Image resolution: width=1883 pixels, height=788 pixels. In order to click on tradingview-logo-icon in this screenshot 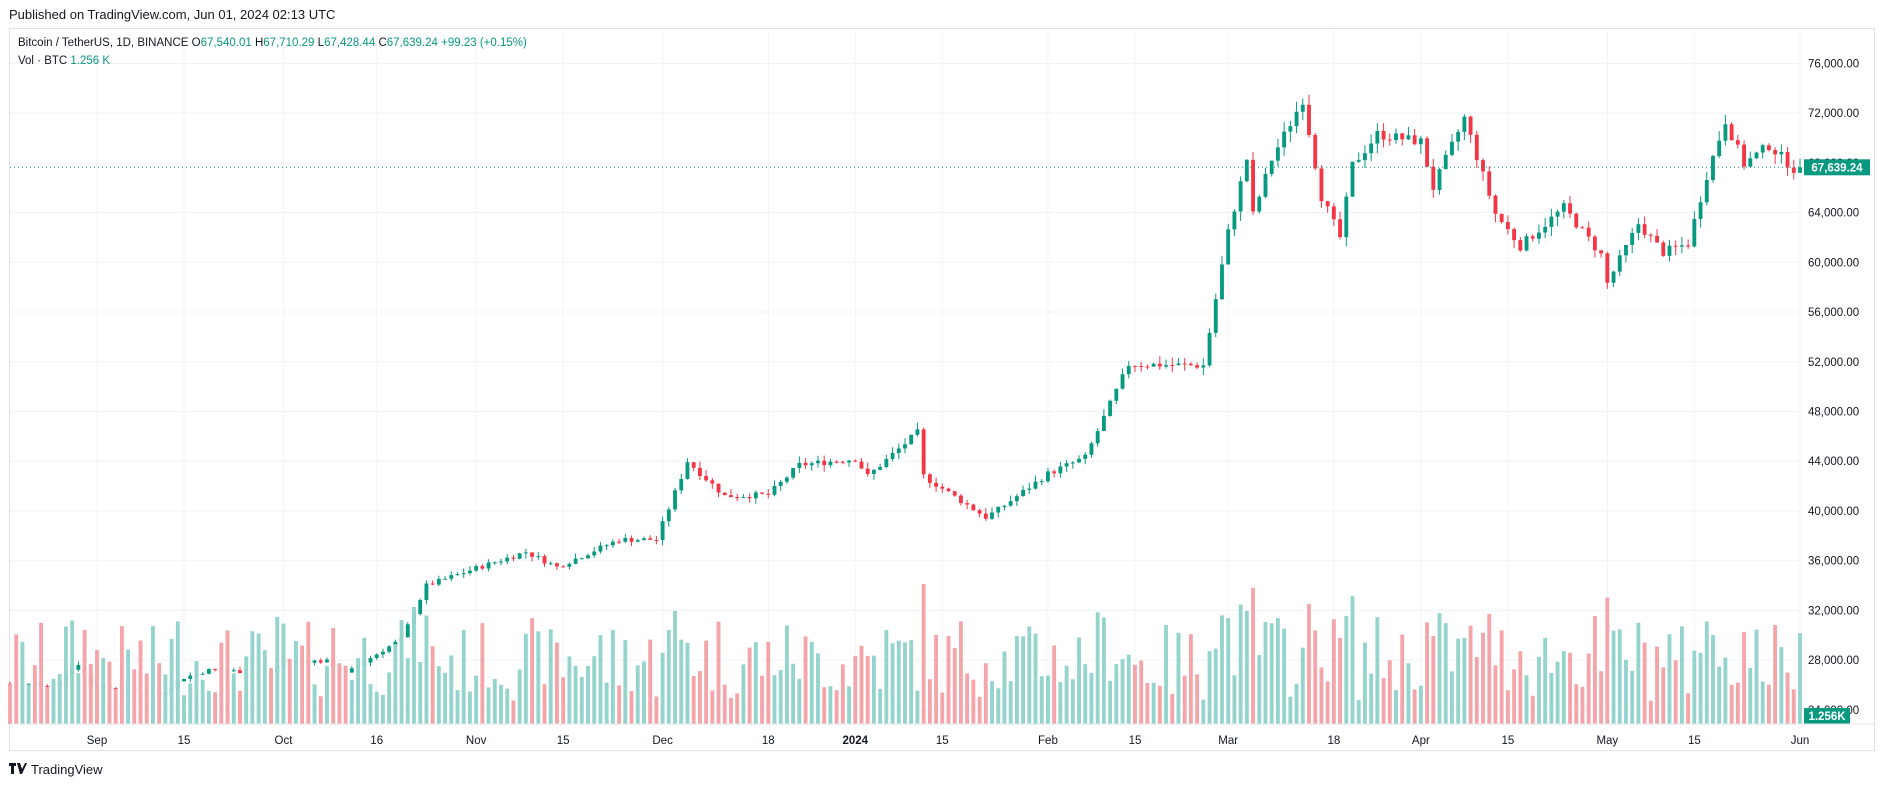, I will do `click(18, 769)`.